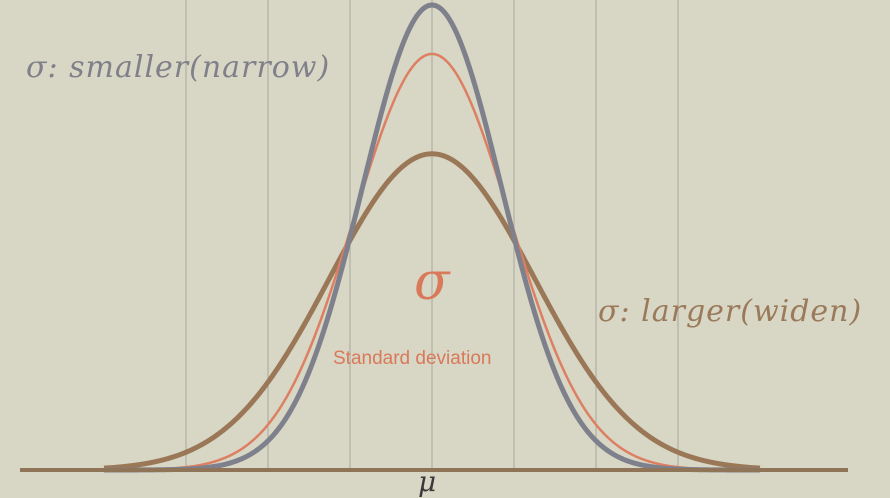 The height and width of the screenshot is (498, 890). I want to click on narrow-curve-label: σ: smaller(narrow), so click(178, 67).